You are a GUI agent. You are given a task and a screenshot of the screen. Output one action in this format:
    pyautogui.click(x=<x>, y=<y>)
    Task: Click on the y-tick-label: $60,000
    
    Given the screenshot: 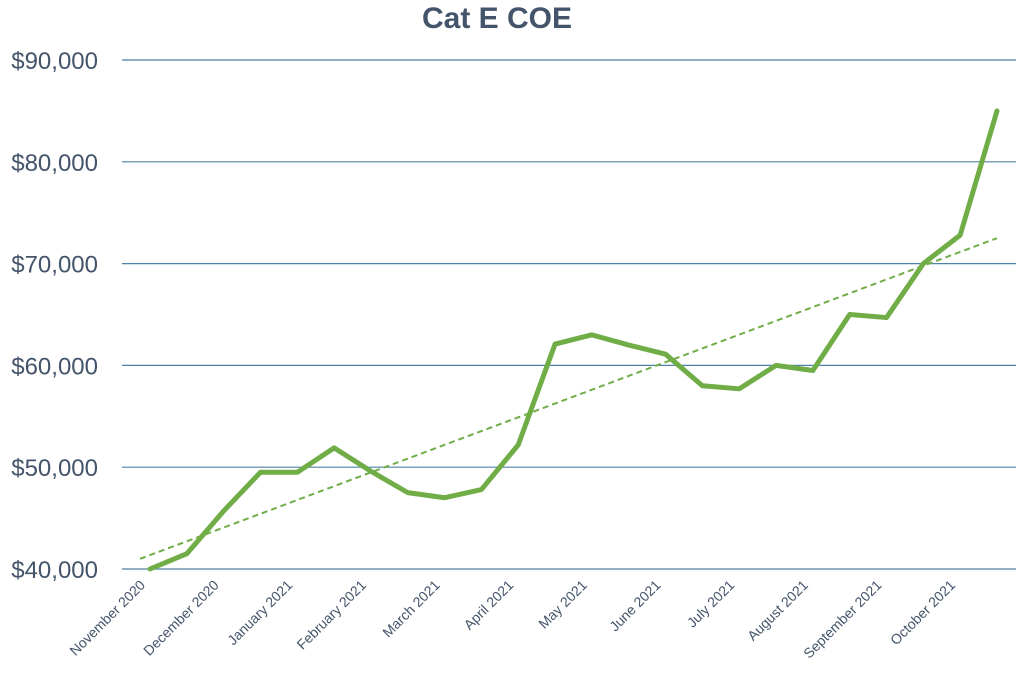 What is the action you would take?
    pyautogui.click(x=54, y=366)
    